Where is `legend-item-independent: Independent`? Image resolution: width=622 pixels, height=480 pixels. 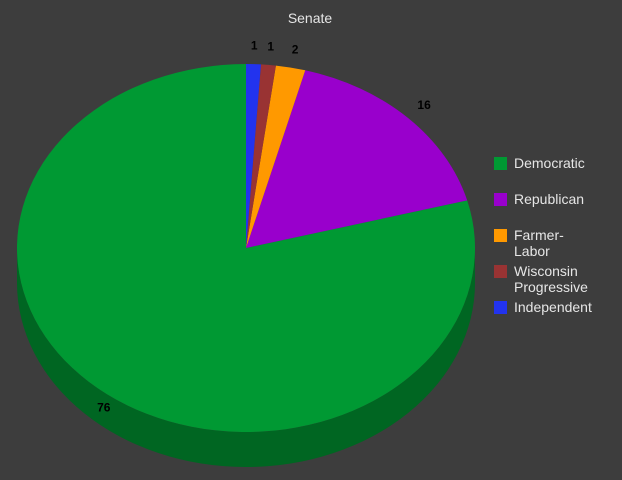
legend-item-independent: Independent is located at coordinates (543, 307).